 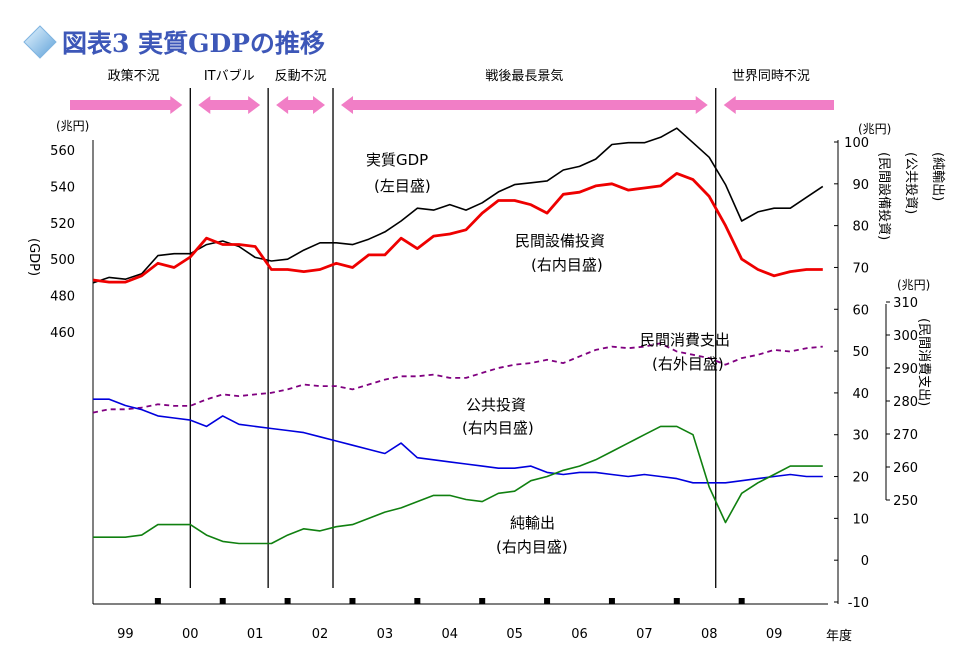 What do you see at coordinates (458, 485) in the screenshot?
I see `series-line-net-exports` at bounding box center [458, 485].